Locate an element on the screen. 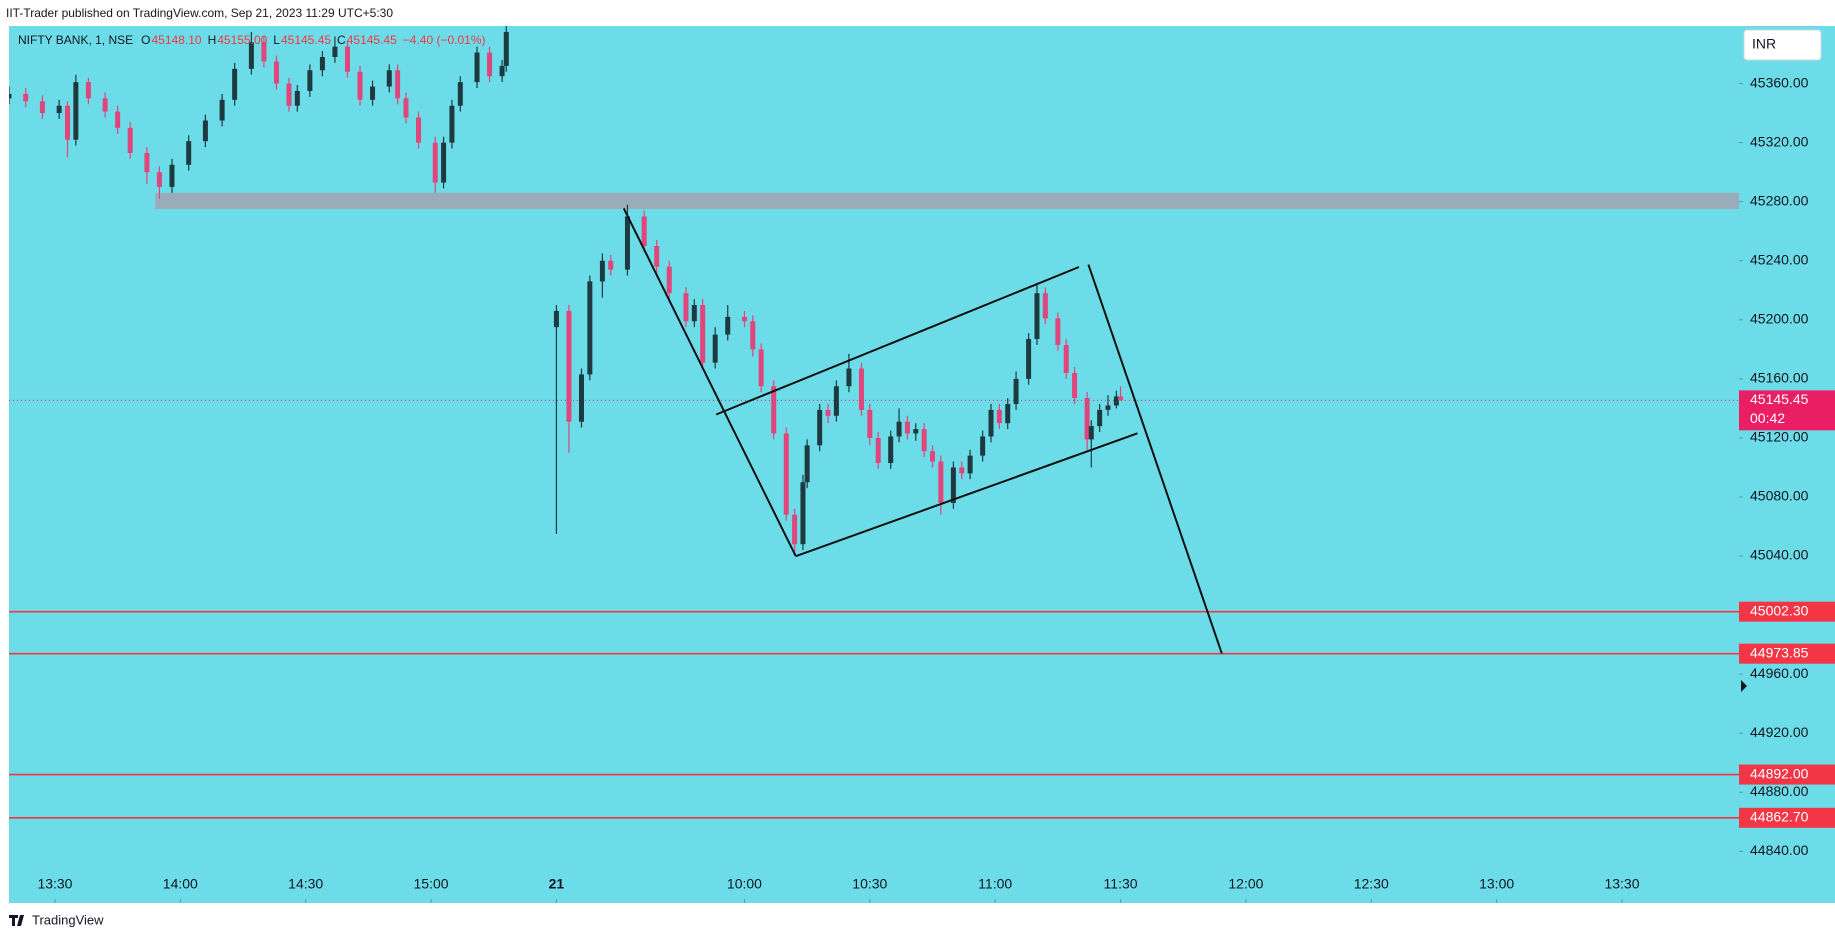 The width and height of the screenshot is (1835, 944). x-tick-label: 11:00 is located at coordinates (995, 884).